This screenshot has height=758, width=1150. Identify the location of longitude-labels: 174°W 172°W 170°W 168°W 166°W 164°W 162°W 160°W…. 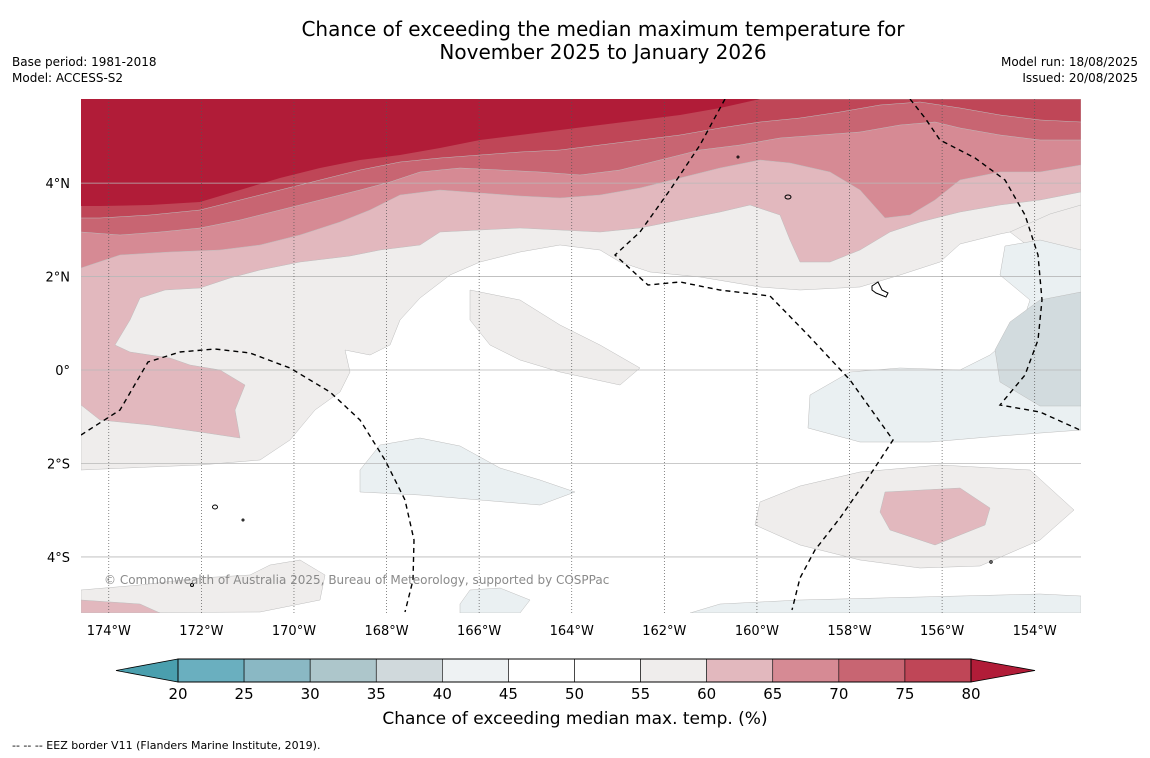
(572, 631).